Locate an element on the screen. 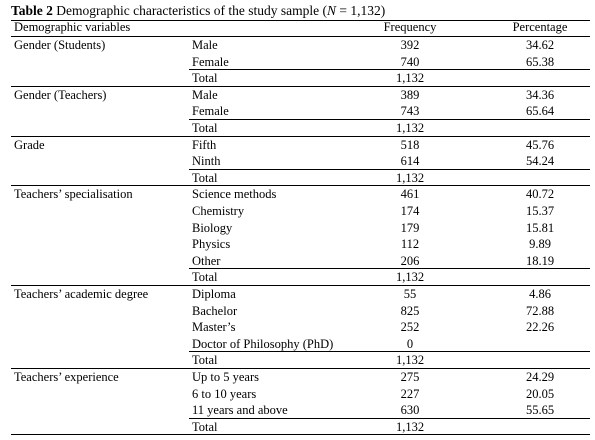 The width and height of the screenshot is (595, 440). table-bottom-rule is located at coordinates (300, 435).